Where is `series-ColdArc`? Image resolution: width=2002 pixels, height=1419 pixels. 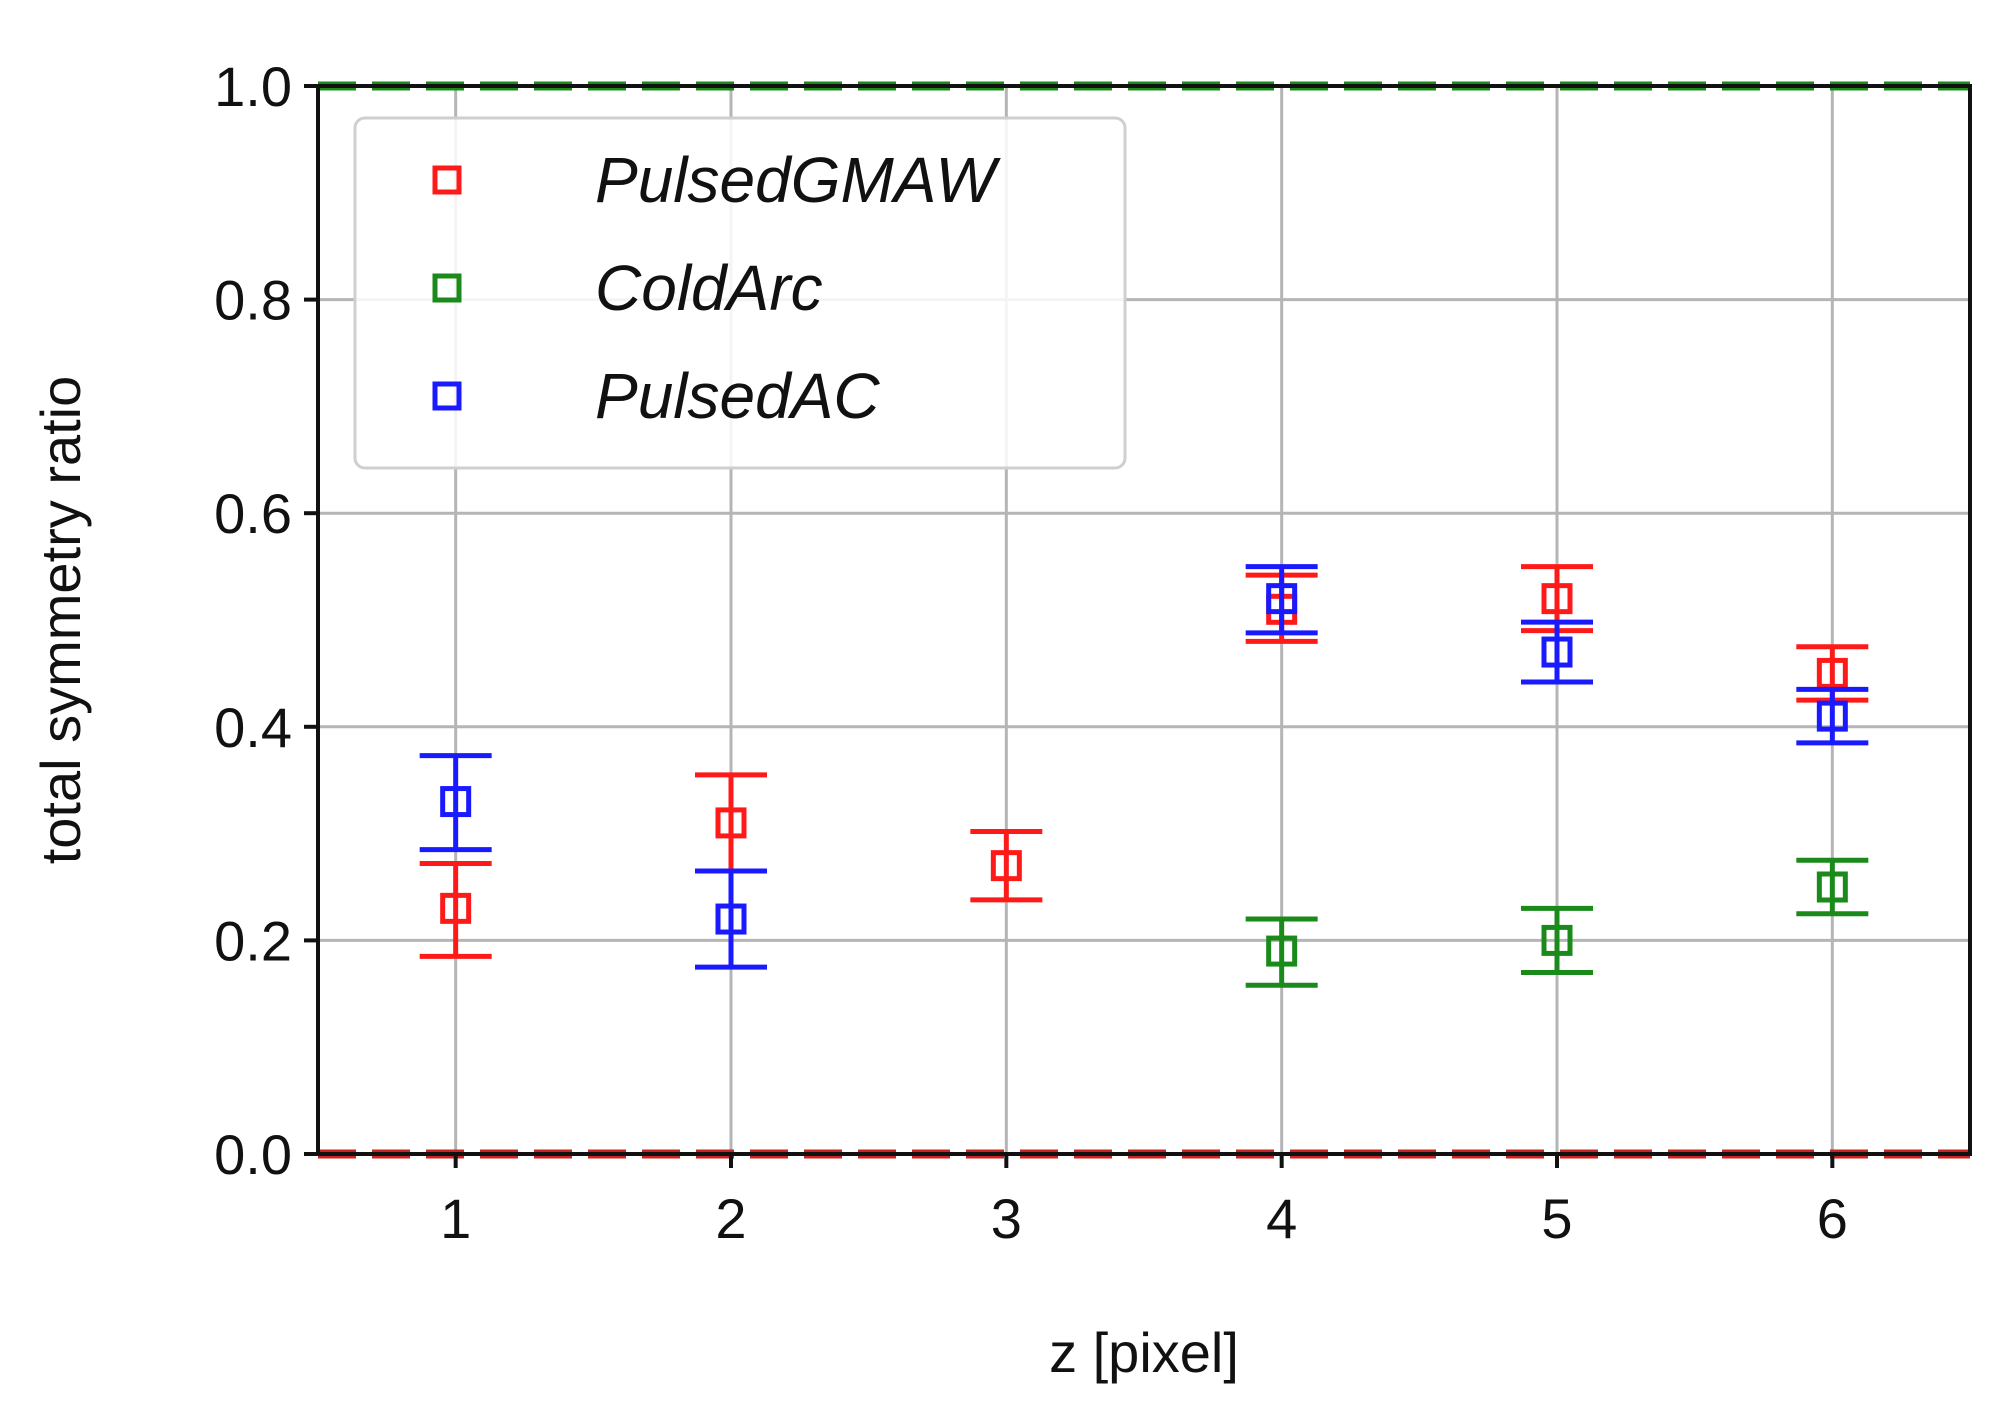
series-ColdArc is located at coordinates (1557, 922).